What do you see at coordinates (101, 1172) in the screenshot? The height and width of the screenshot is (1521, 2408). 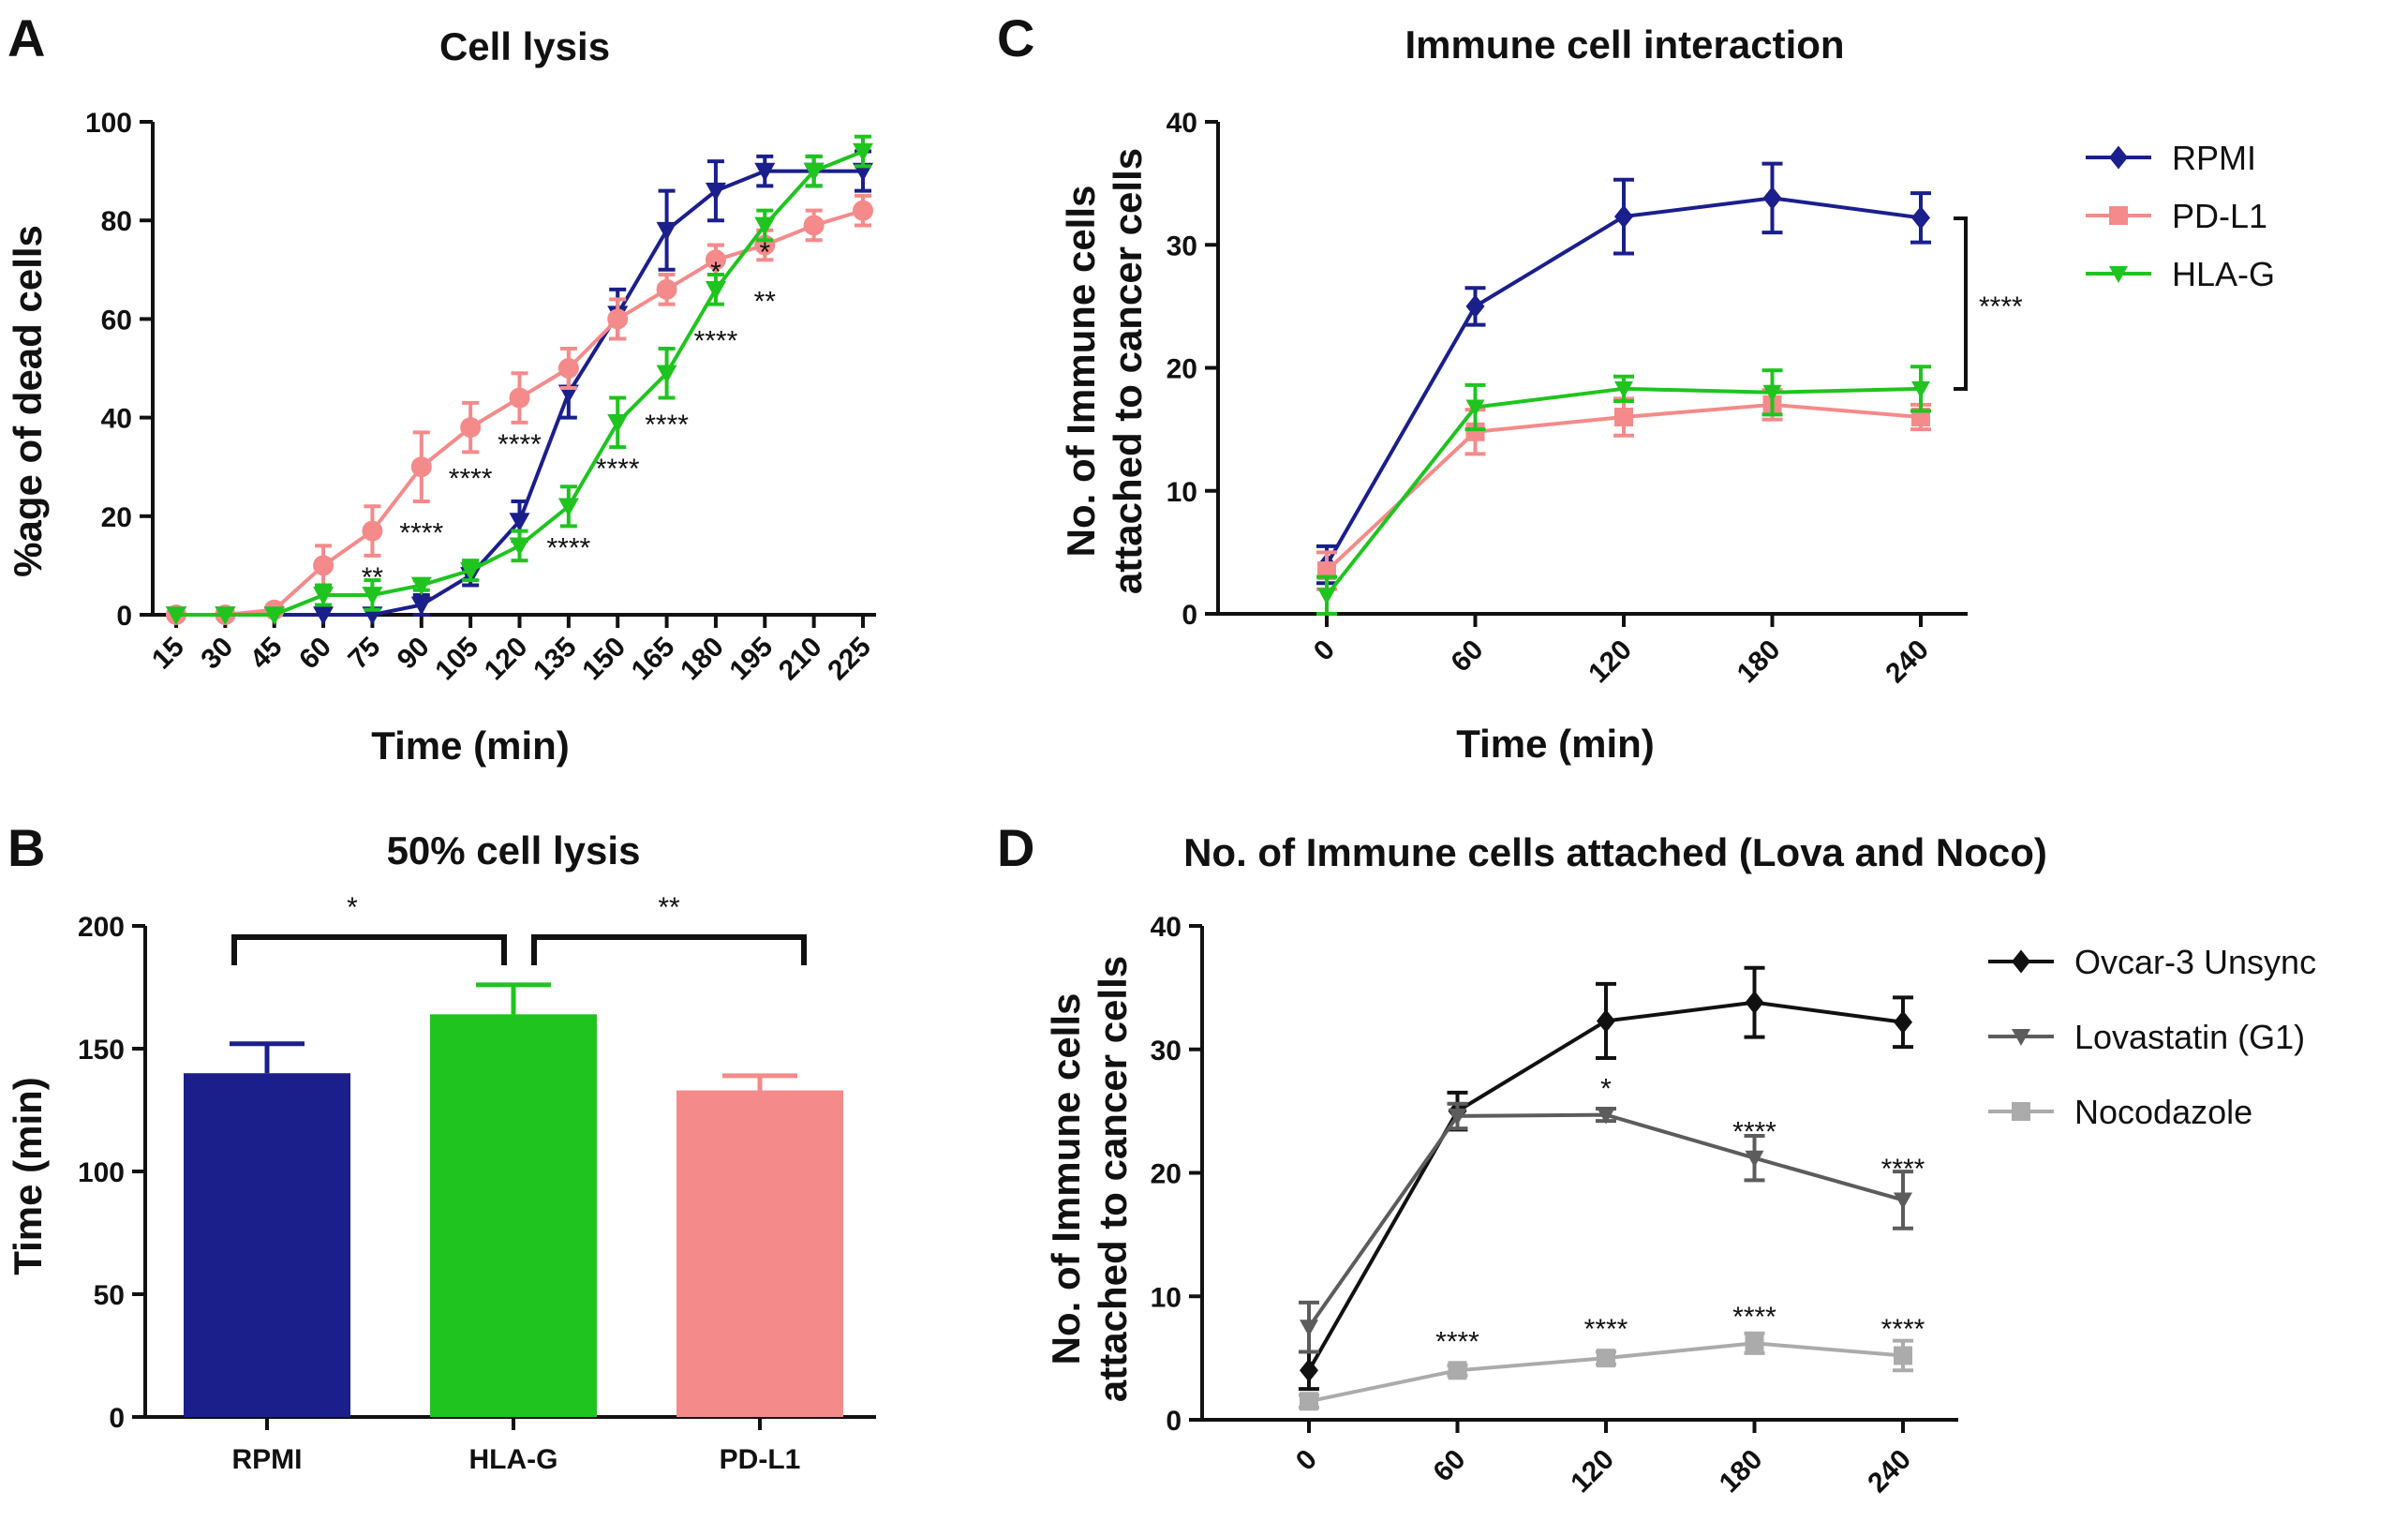 I see `panel-b-y-tick-label: 100` at bounding box center [101, 1172].